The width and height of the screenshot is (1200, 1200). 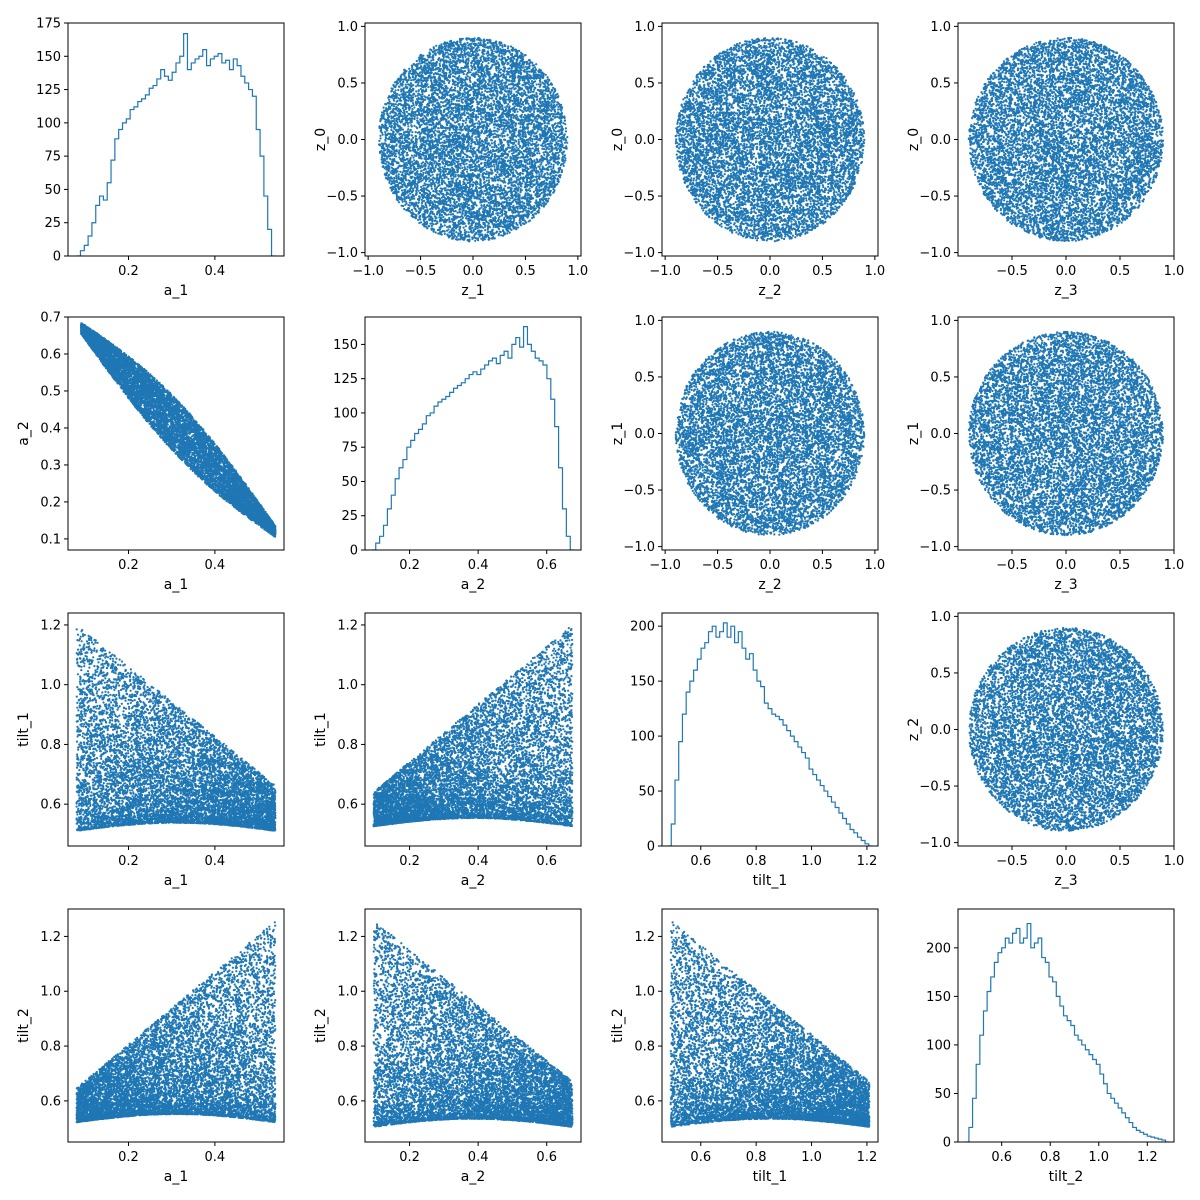 What do you see at coordinates (176, 291) in the screenshot?
I see `x-axis-label: a_1` at bounding box center [176, 291].